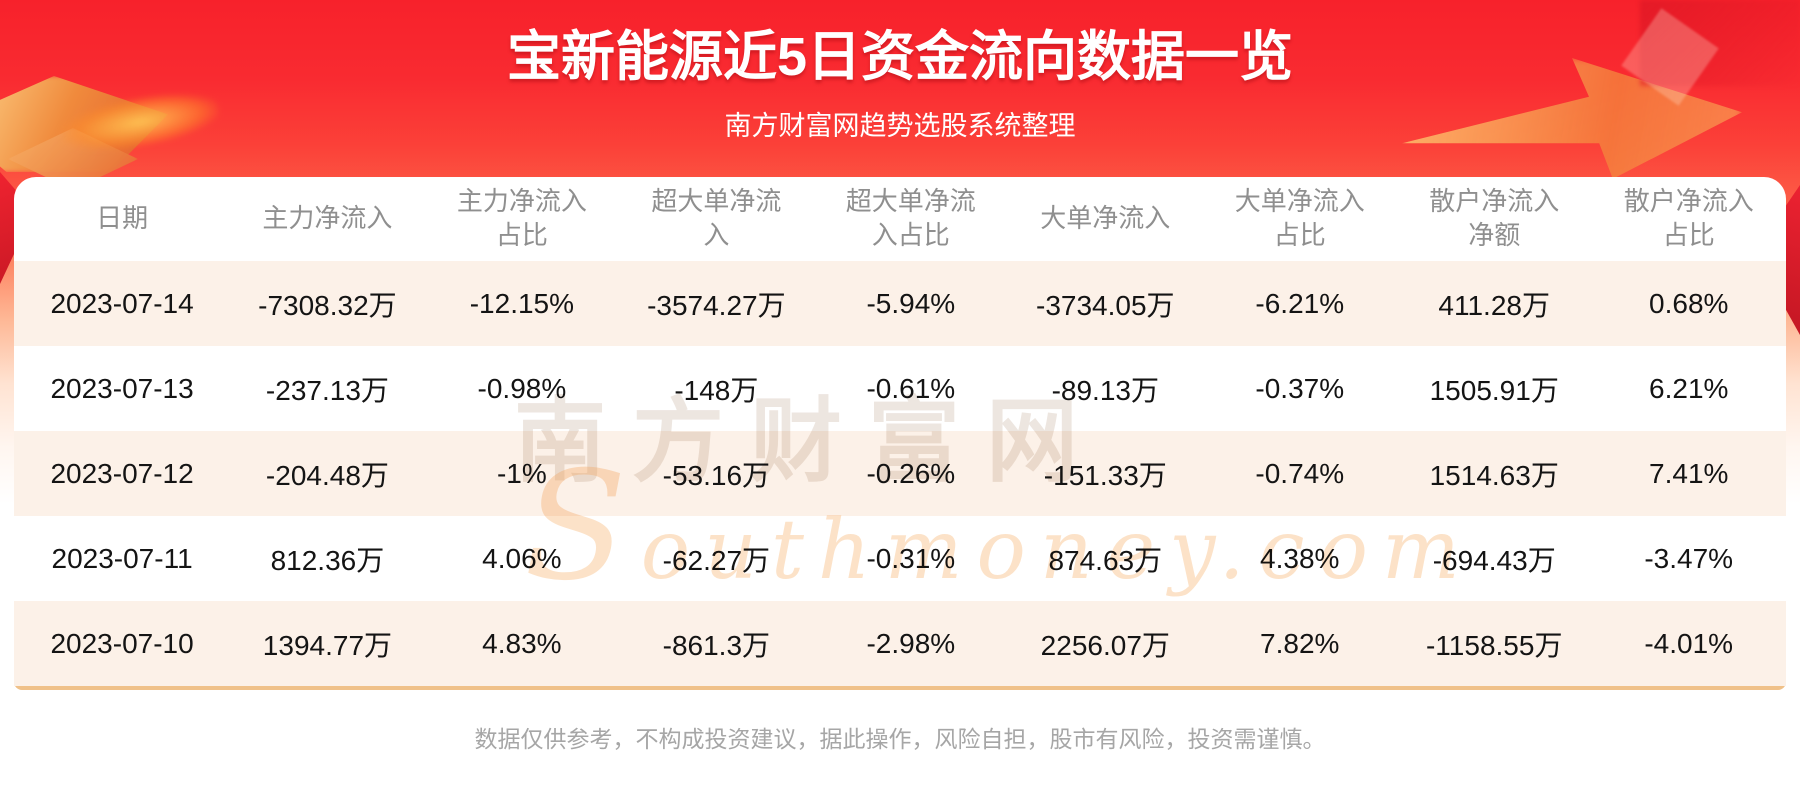  What do you see at coordinates (1299, 218) in the screenshot?
I see `column-header: 大单净流入 占比` at bounding box center [1299, 218].